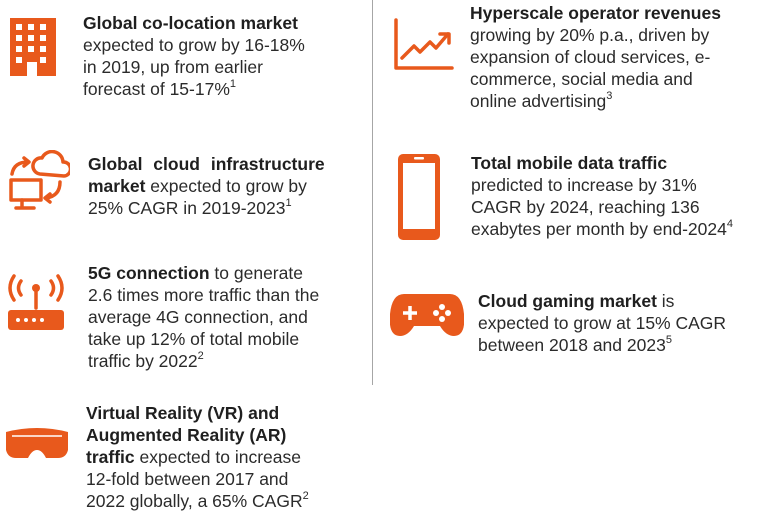 The width and height of the screenshot is (780, 516). What do you see at coordinates (228, 186) in the screenshot?
I see `stat-line: expected to grow by` at bounding box center [228, 186].